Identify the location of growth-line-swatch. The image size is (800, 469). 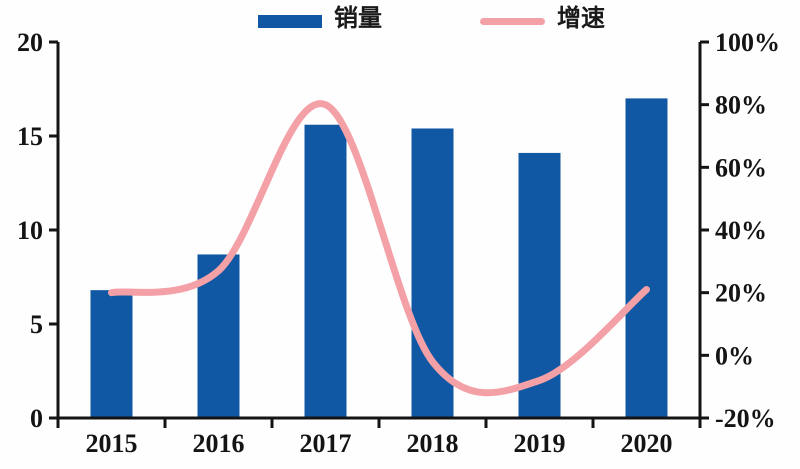
(512, 21).